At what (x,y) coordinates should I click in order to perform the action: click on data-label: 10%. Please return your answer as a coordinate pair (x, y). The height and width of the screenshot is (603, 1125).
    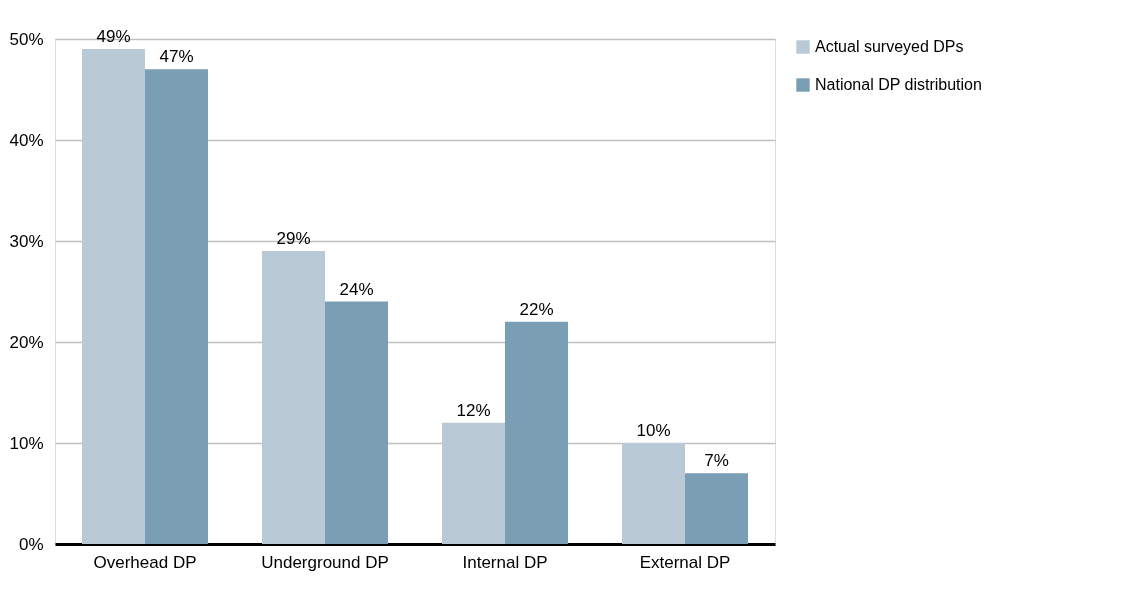
    Looking at the image, I should click on (653, 430).